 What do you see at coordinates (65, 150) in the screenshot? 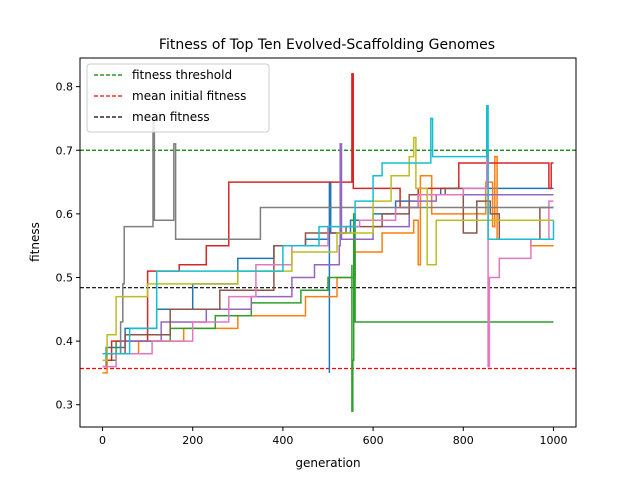
I see `y-tick-label: 0.7` at bounding box center [65, 150].